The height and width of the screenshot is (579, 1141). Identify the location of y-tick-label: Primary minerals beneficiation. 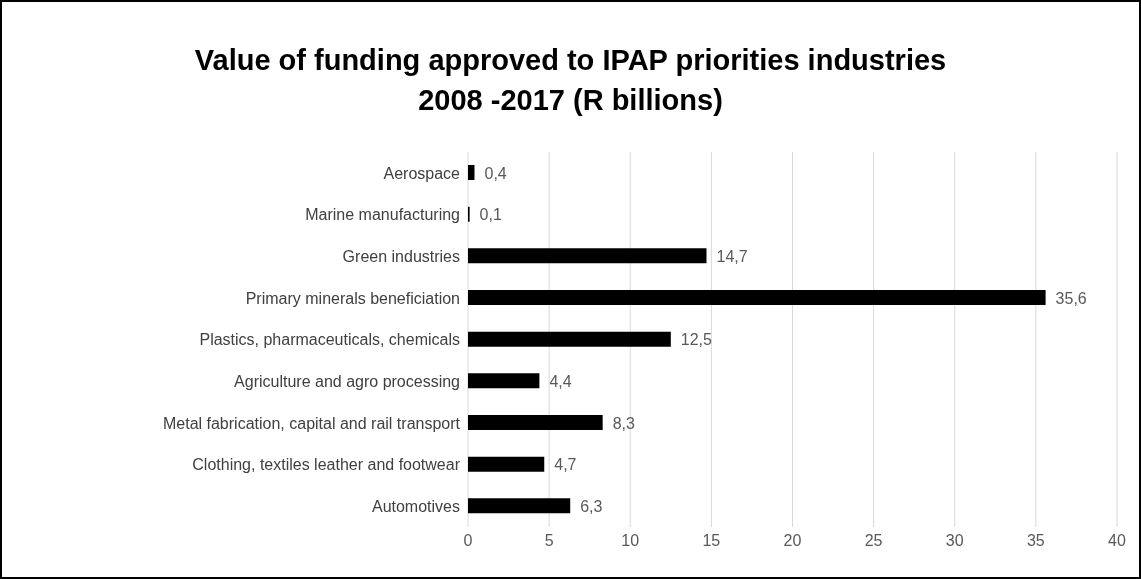
(352, 298).